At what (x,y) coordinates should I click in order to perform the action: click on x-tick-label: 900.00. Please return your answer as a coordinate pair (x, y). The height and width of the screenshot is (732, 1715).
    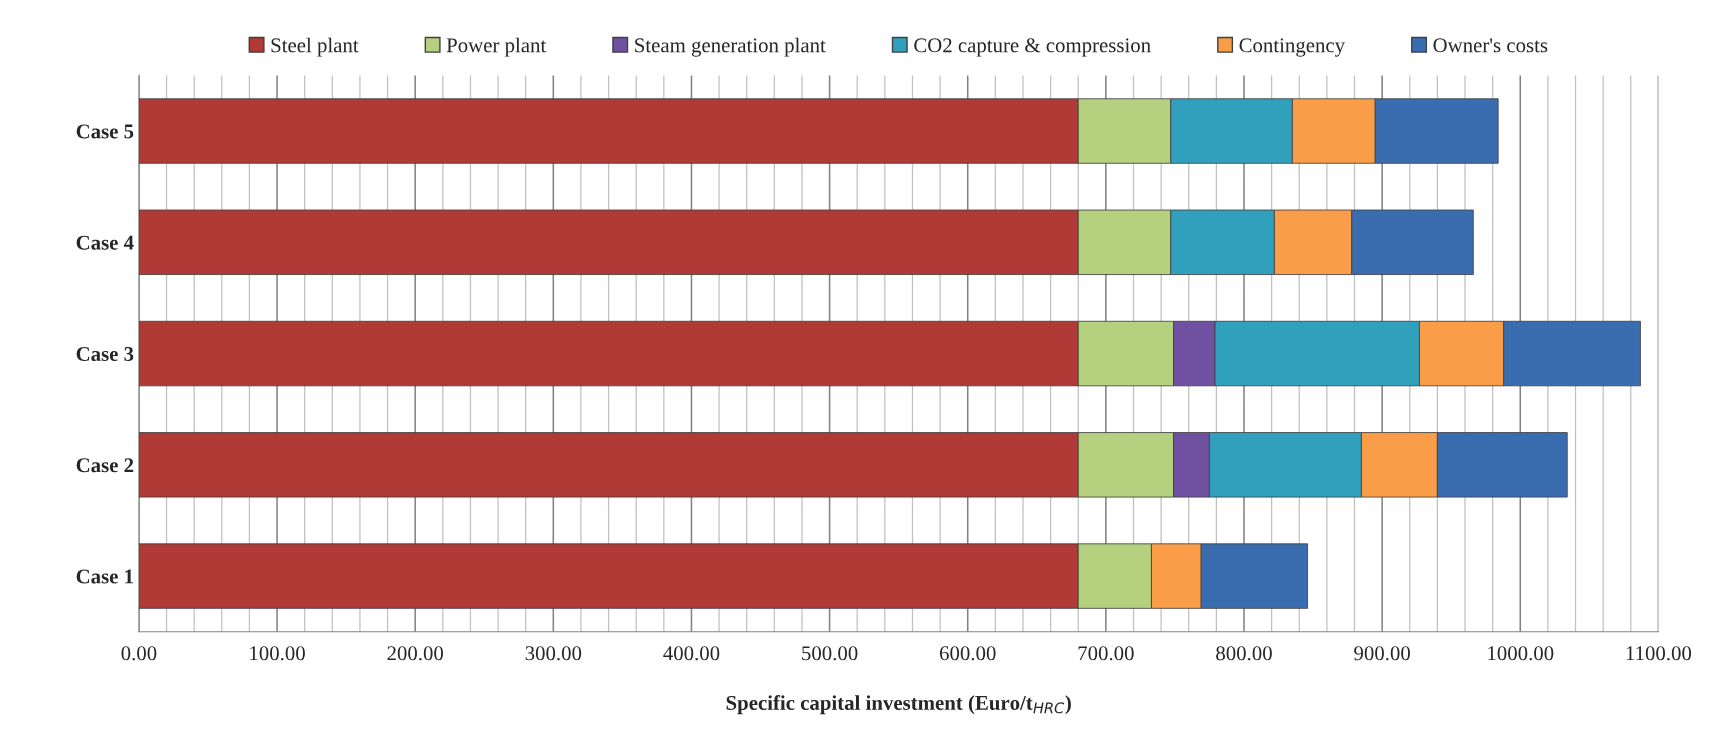
    Looking at the image, I should click on (1382, 653).